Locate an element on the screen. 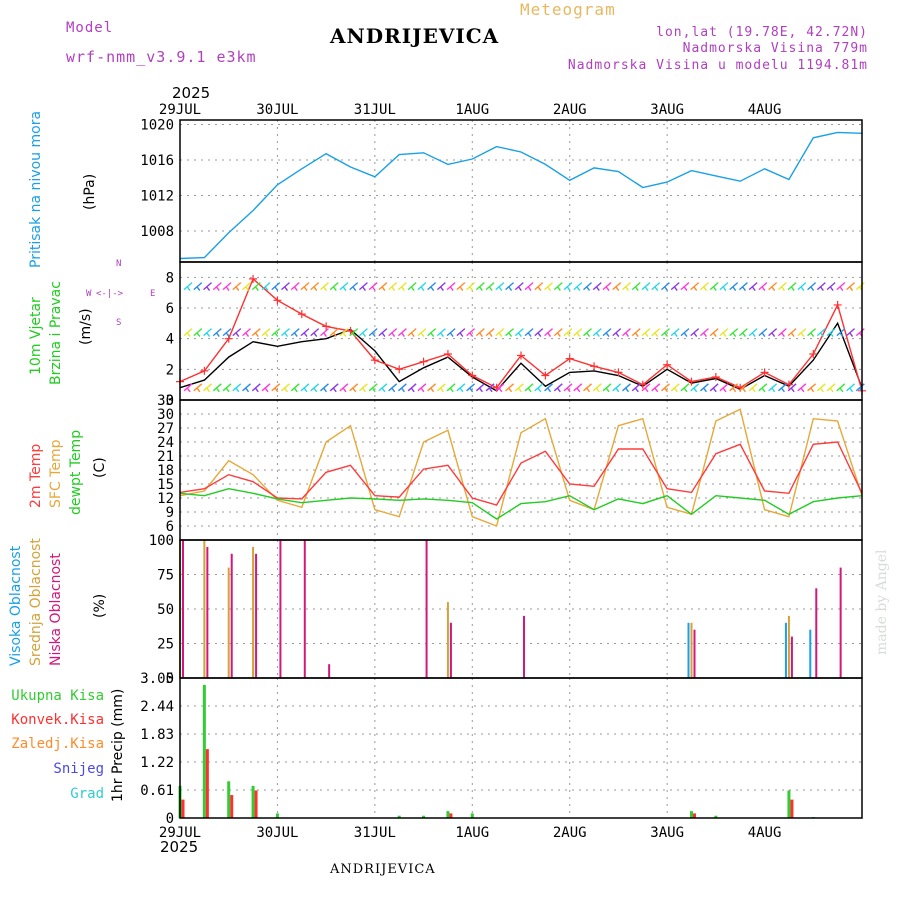 The width and height of the screenshot is (900, 900). temp-dew-line is located at coordinates (521, 503).